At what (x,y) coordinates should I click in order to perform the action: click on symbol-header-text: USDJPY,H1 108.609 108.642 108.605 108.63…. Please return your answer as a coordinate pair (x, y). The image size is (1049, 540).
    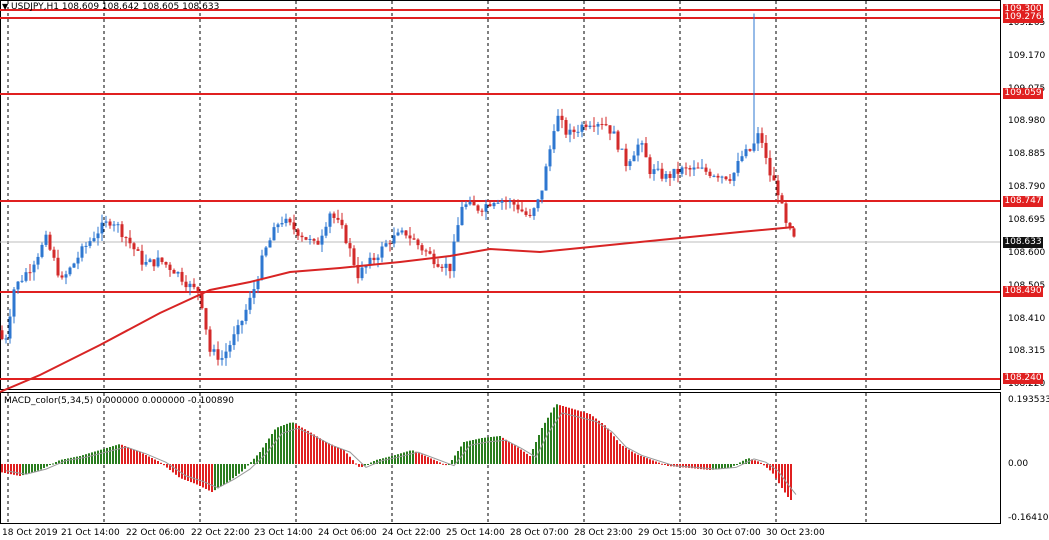
    Looking at the image, I should click on (115, 7).